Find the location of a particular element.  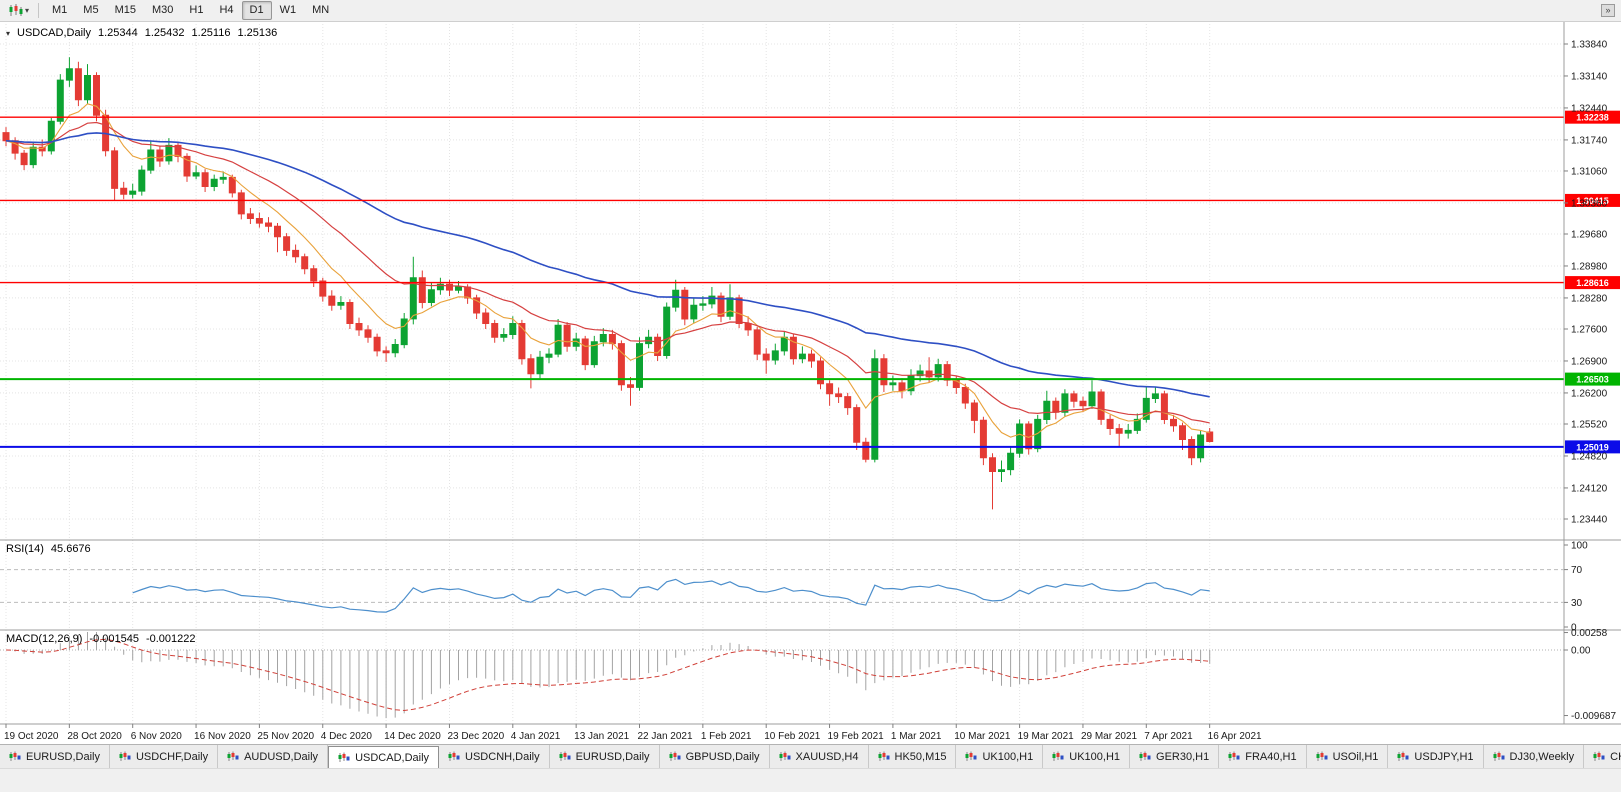

price-scale-label: 1.33840 is located at coordinates (1589, 45).